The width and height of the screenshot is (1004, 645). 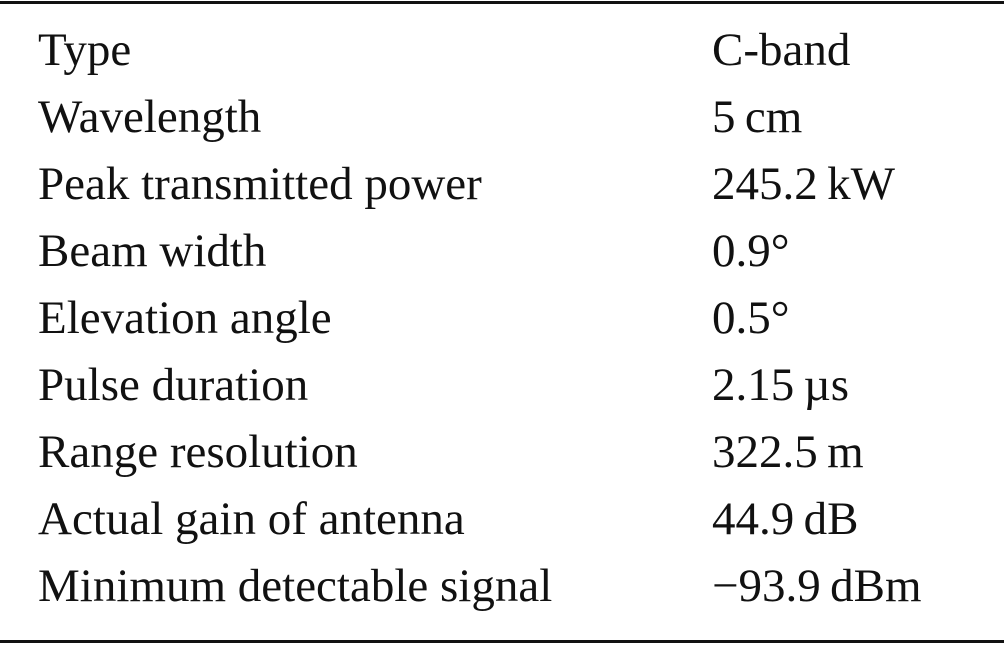 What do you see at coordinates (185, 318) in the screenshot?
I see `row-label: Elevation angle` at bounding box center [185, 318].